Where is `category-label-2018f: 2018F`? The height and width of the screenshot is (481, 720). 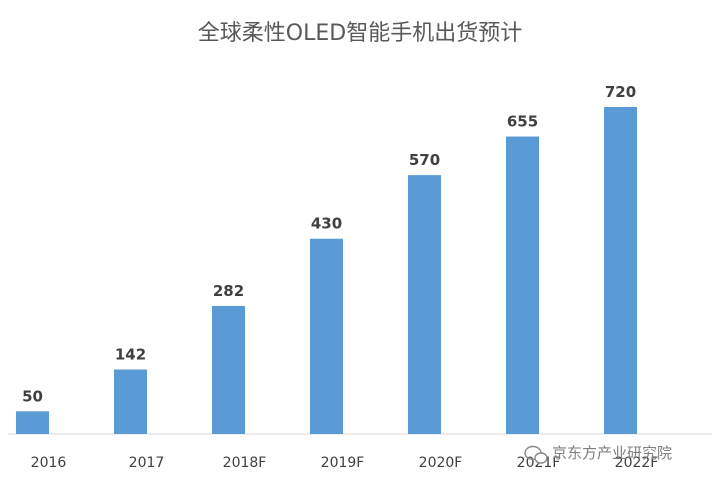 category-label-2018f: 2018F is located at coordinates (245, 463).